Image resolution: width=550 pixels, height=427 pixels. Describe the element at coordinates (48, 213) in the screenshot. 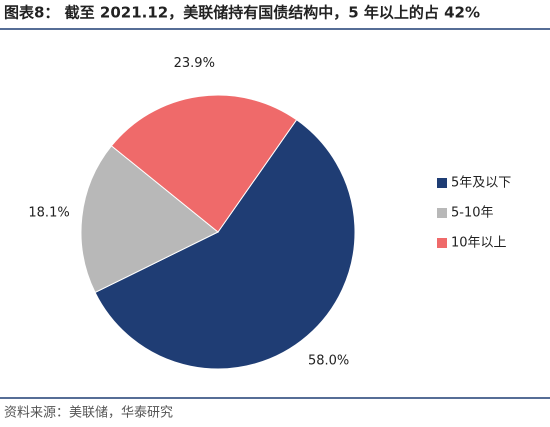

I see `data-label: 18.1%` at that location.